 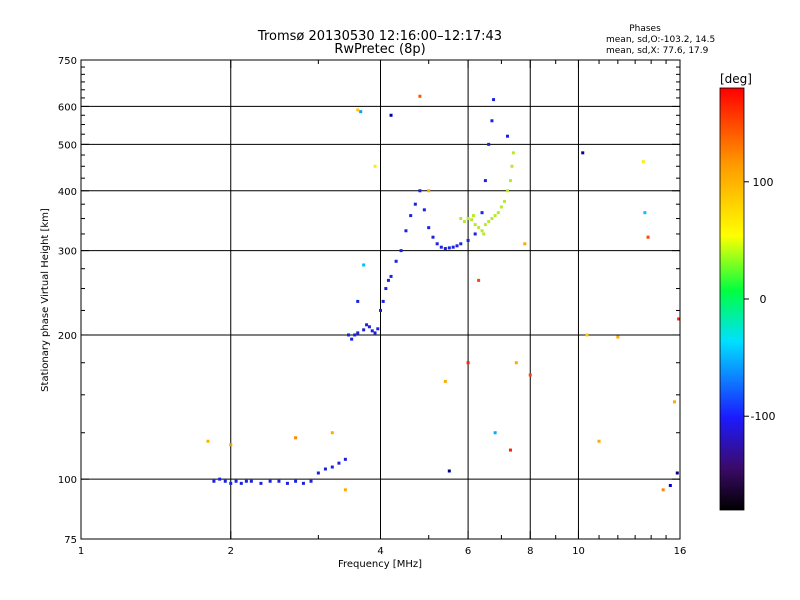 I want to click on y-tick-label: 300, so click(x=67, y=252).